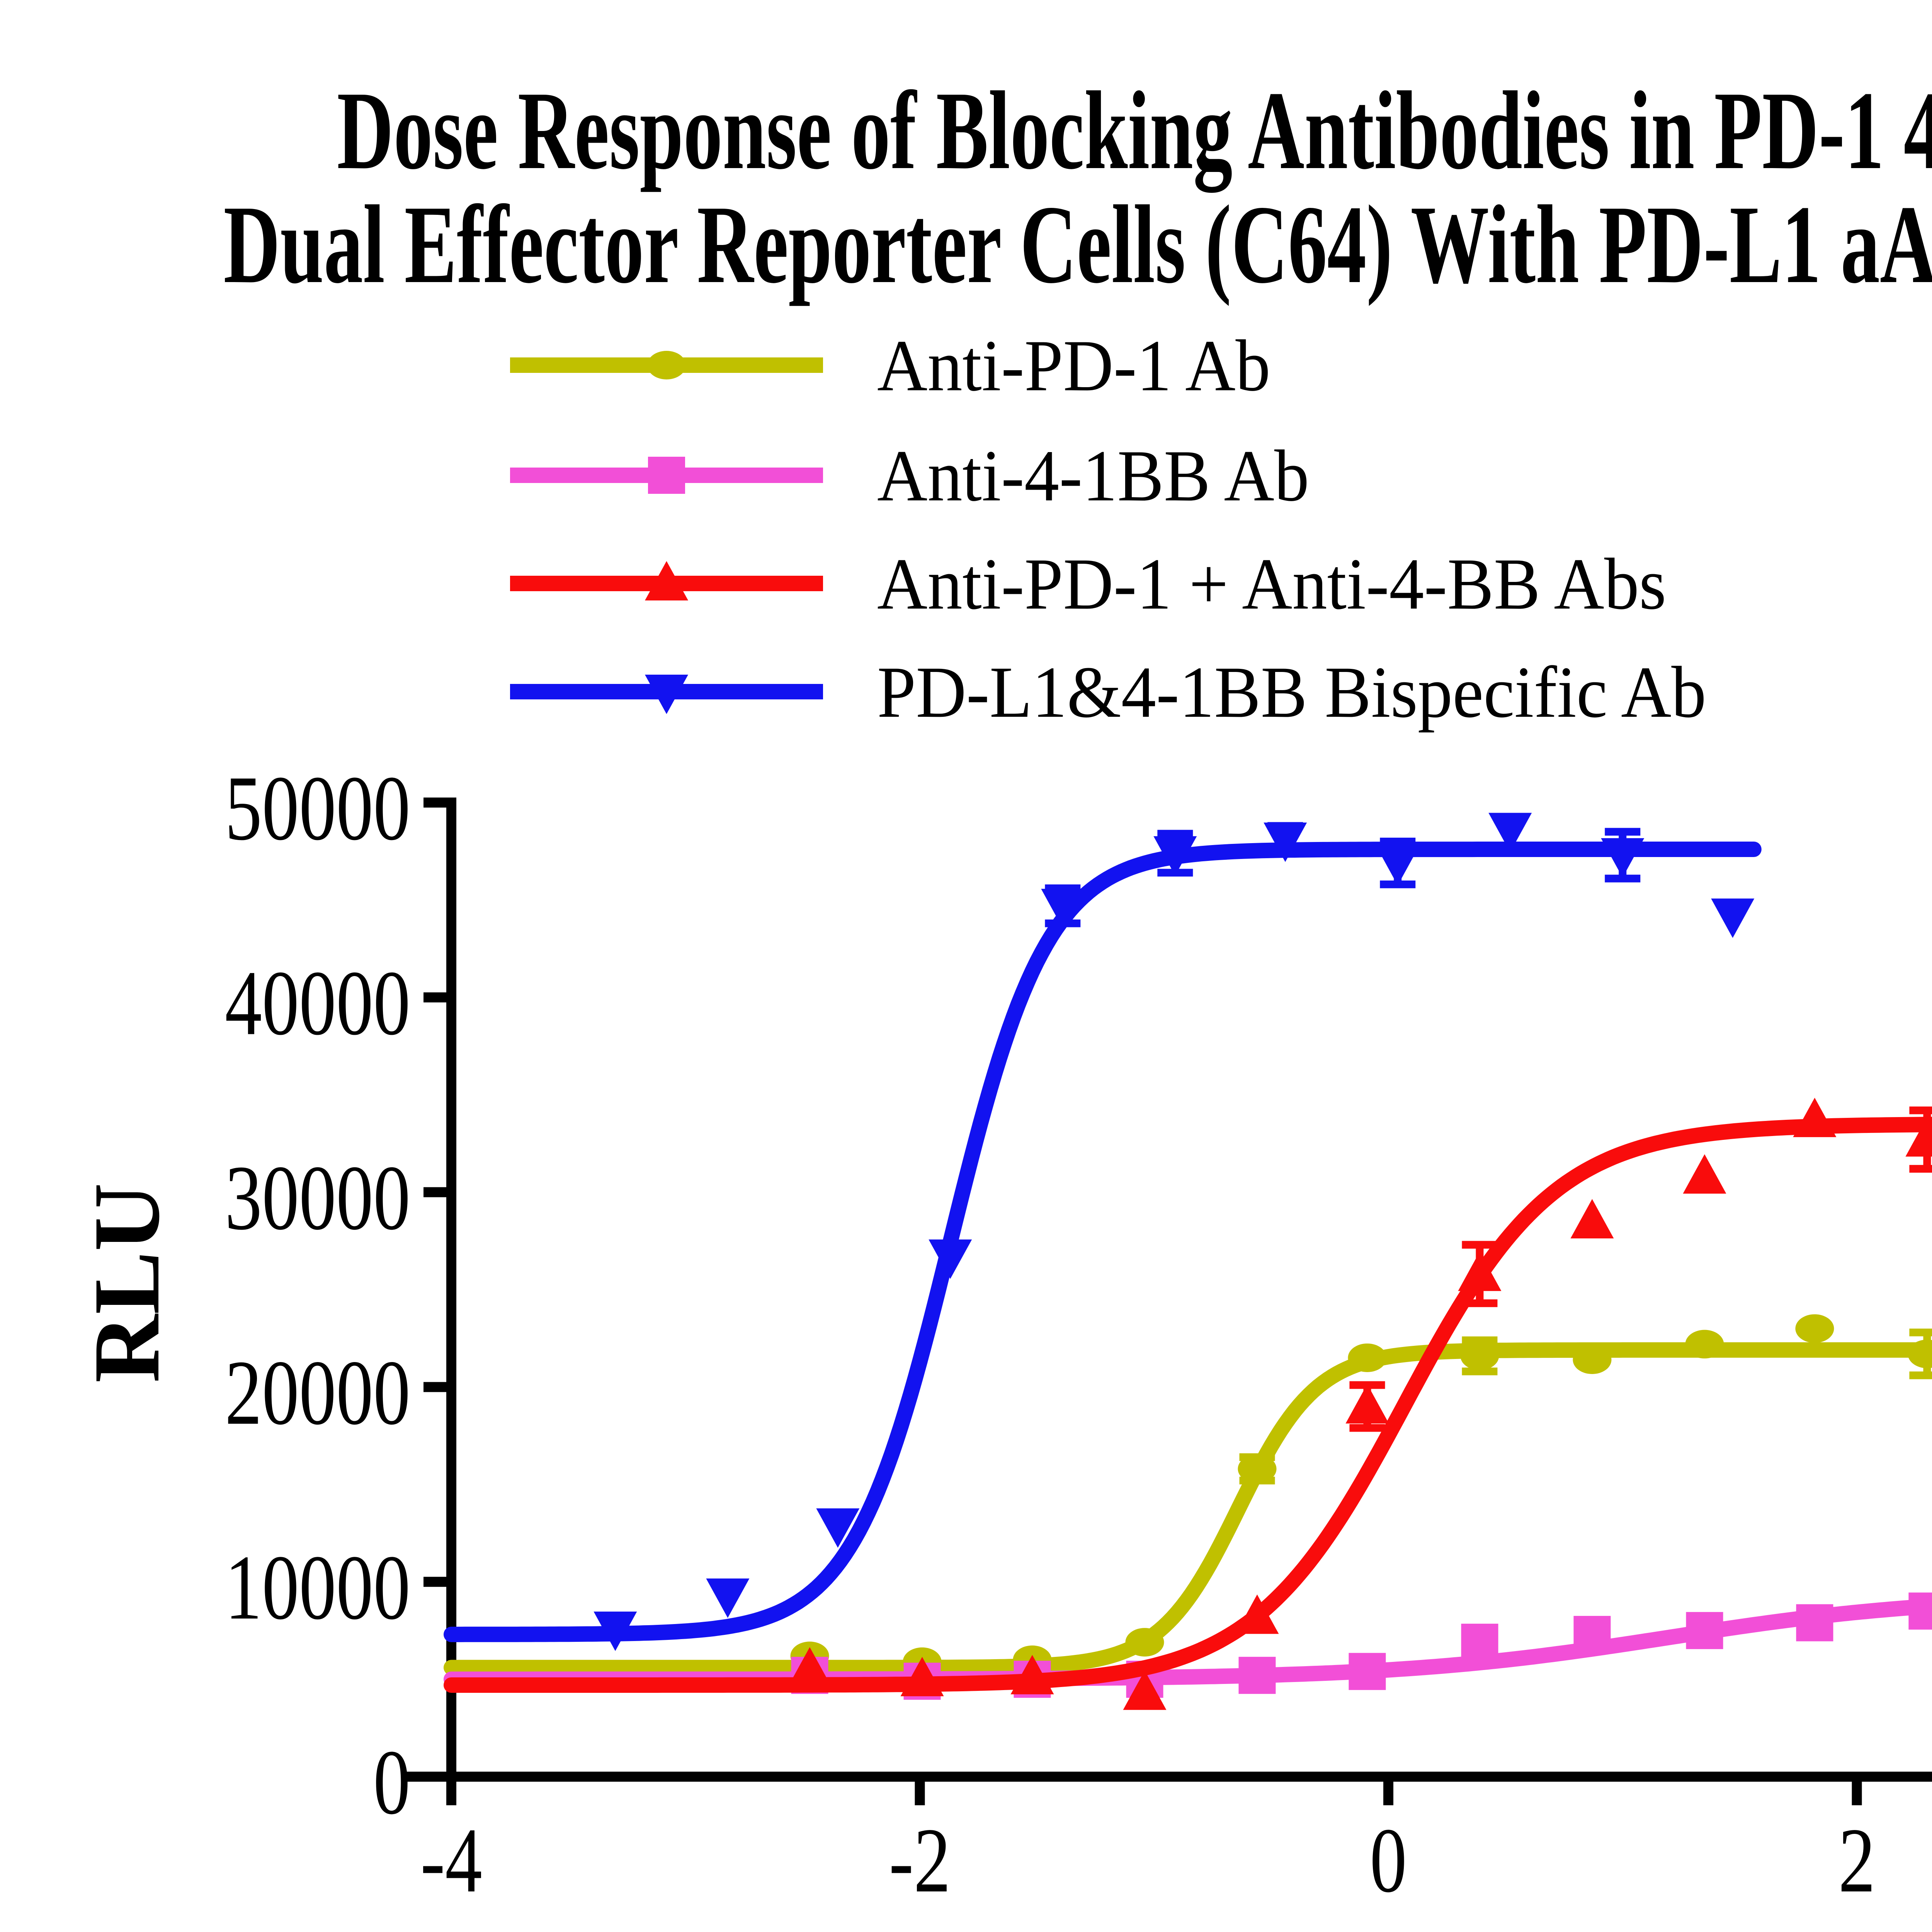  Describe the element at coordinates (1291, 692) in the screenshot. I see `legend-label: PD-L1&4-1BB Bispecific Ab` at that location.